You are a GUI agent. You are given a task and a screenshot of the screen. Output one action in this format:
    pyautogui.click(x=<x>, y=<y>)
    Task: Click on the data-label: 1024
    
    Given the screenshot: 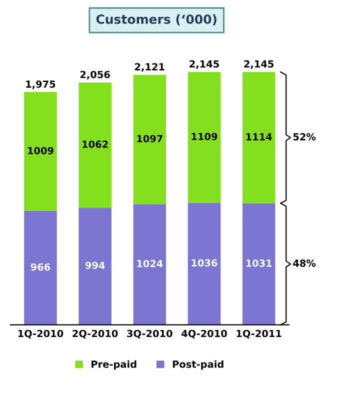 What is the action you would take?
    pyautogui.click(x=150, y=264)
    